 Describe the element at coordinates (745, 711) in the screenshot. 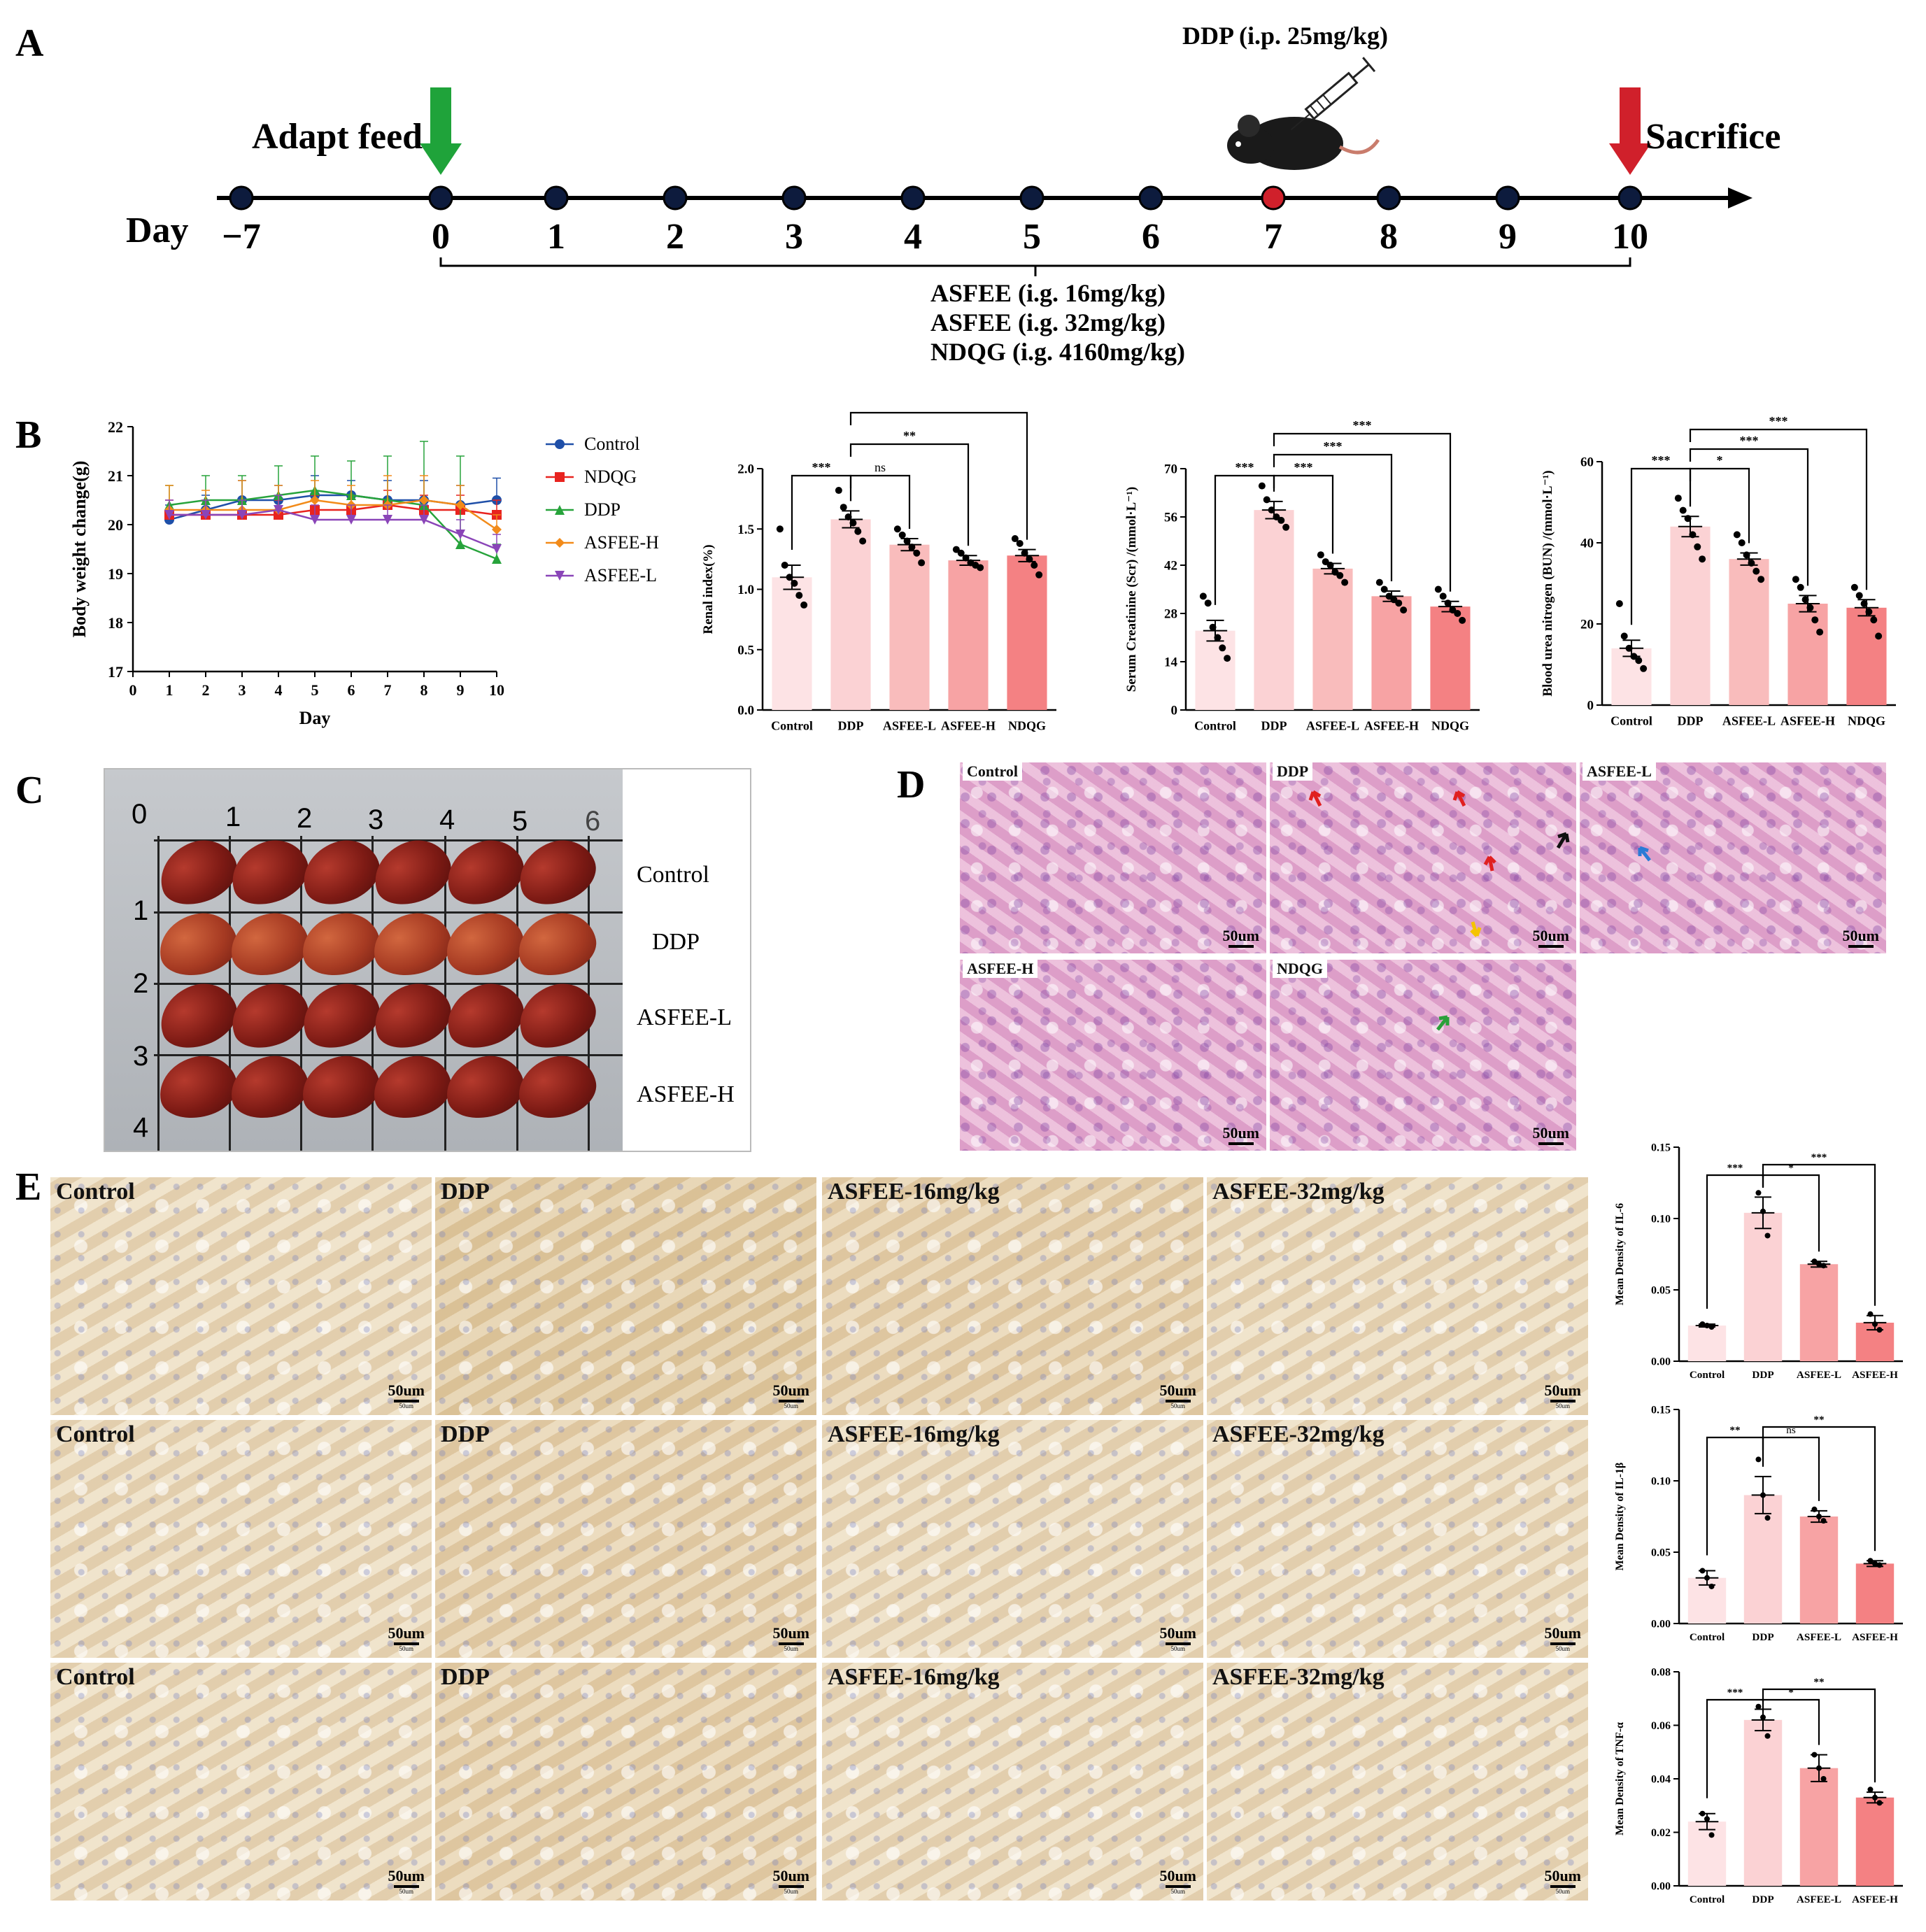

I see `y-tick-label: 0.0` at that location.